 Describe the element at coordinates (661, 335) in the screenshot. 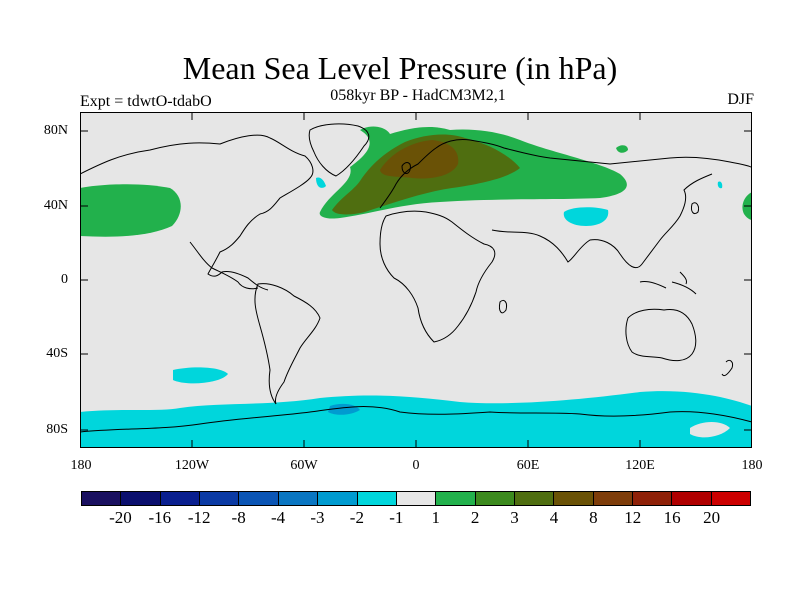

I see `australia-coast` at that location.